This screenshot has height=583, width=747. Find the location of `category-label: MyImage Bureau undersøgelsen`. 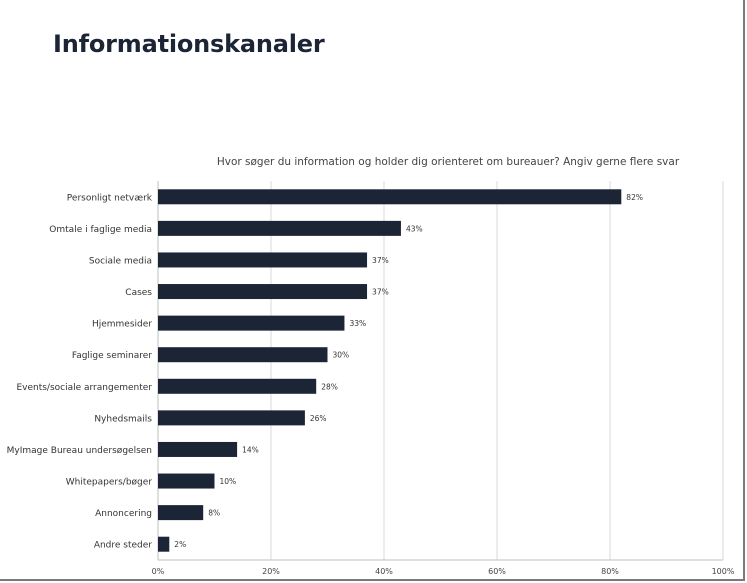

category-label: MyImage Bureau undersøgelsen is located at coordinates (79, 451).